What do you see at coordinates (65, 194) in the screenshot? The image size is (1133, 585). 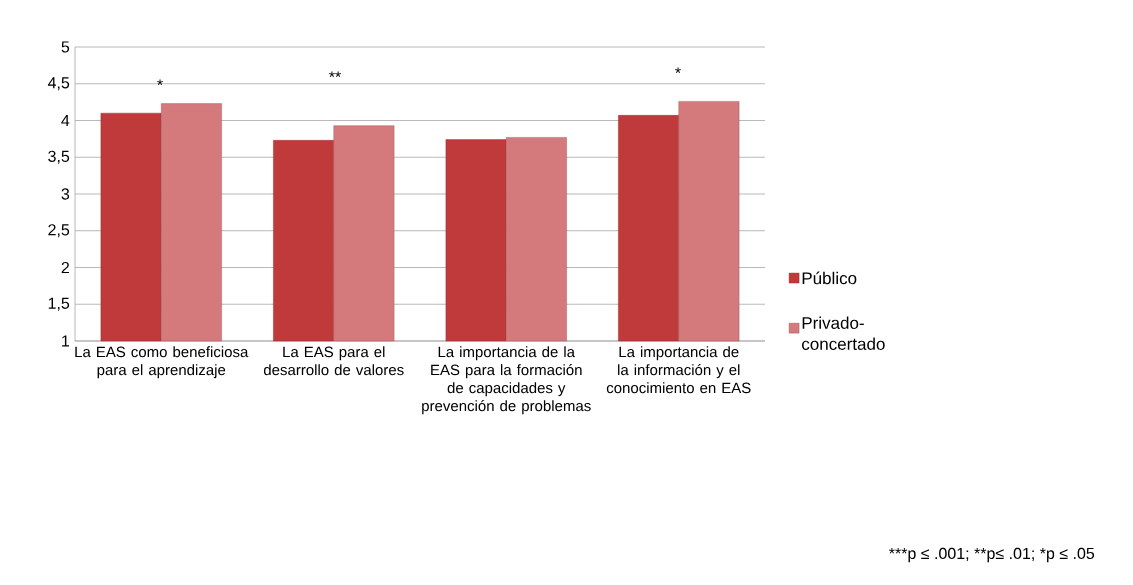 I see `y-tick-label: 3` at bounding box center [65, 194].